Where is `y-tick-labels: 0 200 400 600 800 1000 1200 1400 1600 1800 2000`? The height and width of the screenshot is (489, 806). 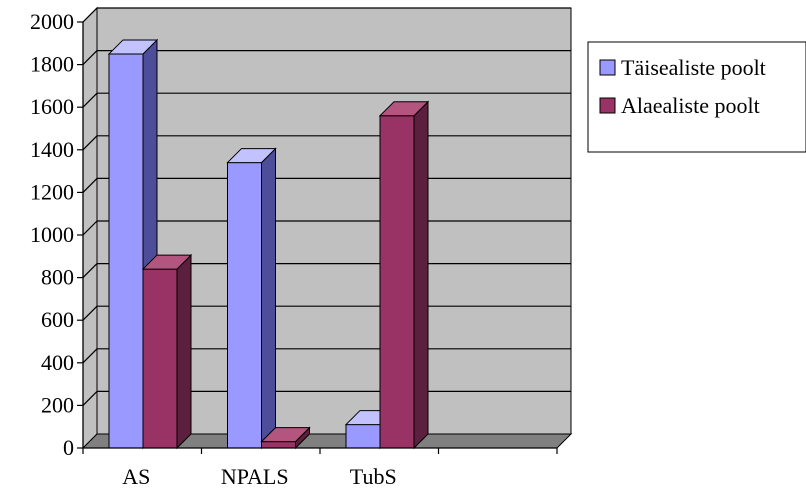
y-tick-labels: 0 200 400 600 800 1000 1200 1400 1600 1800 2000 is located at coordinates (52, 234).